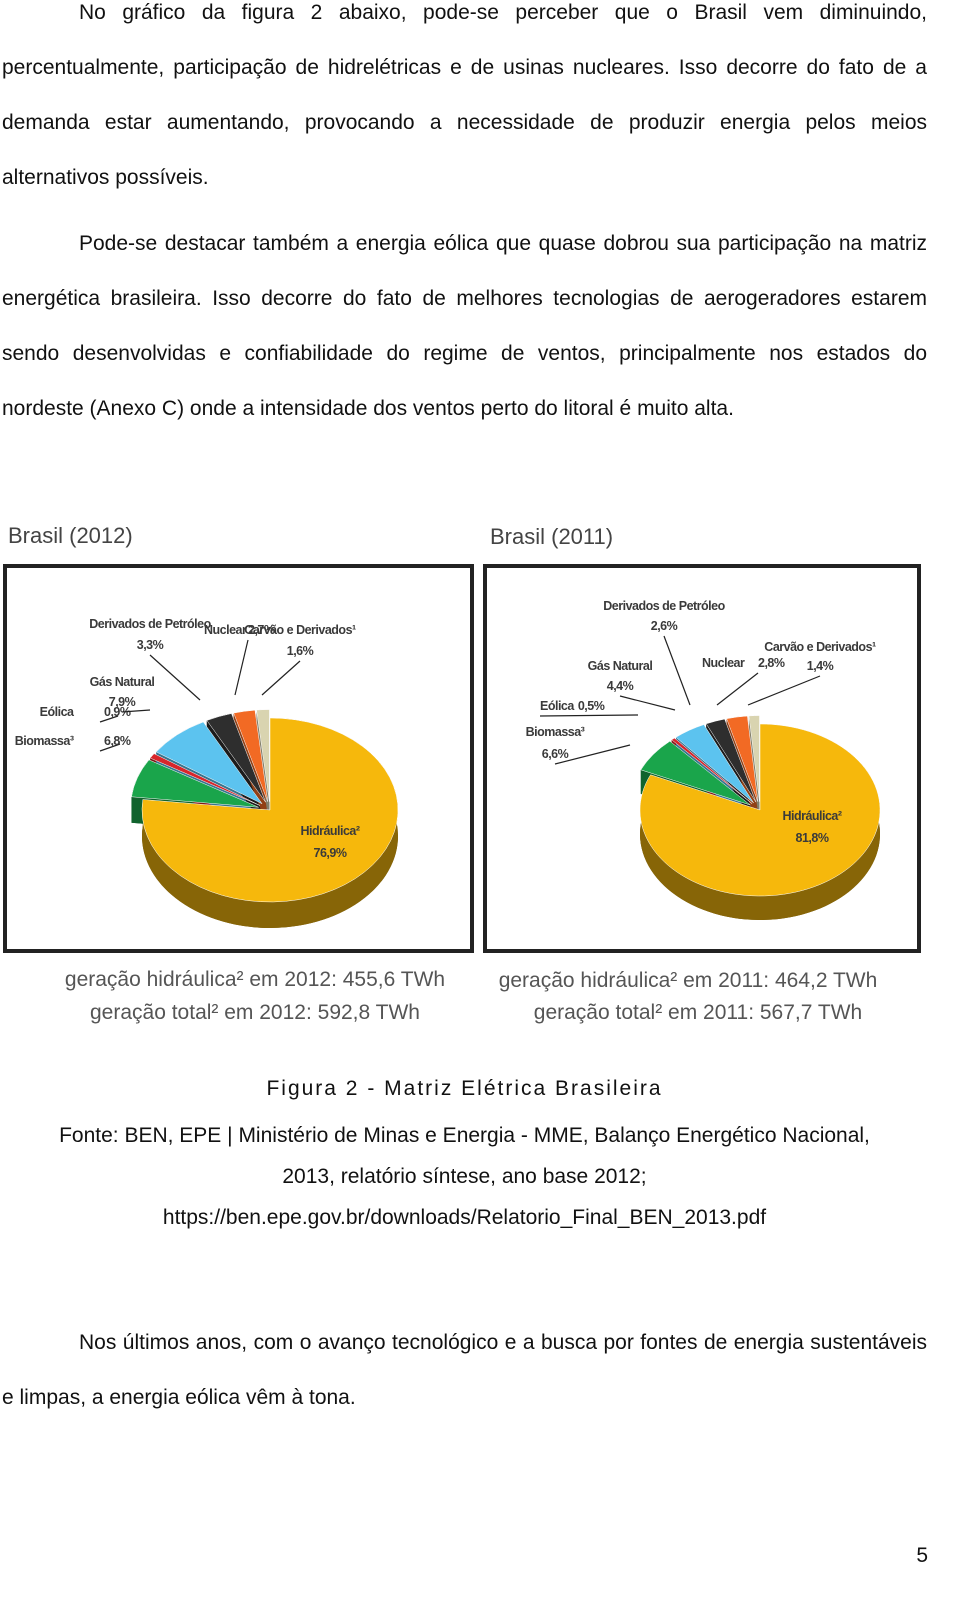 Image resolution: width=960 pixels, height=1622 pixels. Describe the element at coordinates (555, 754) in the screenshot. I see `slice-value-label: 6,6%` at that location.